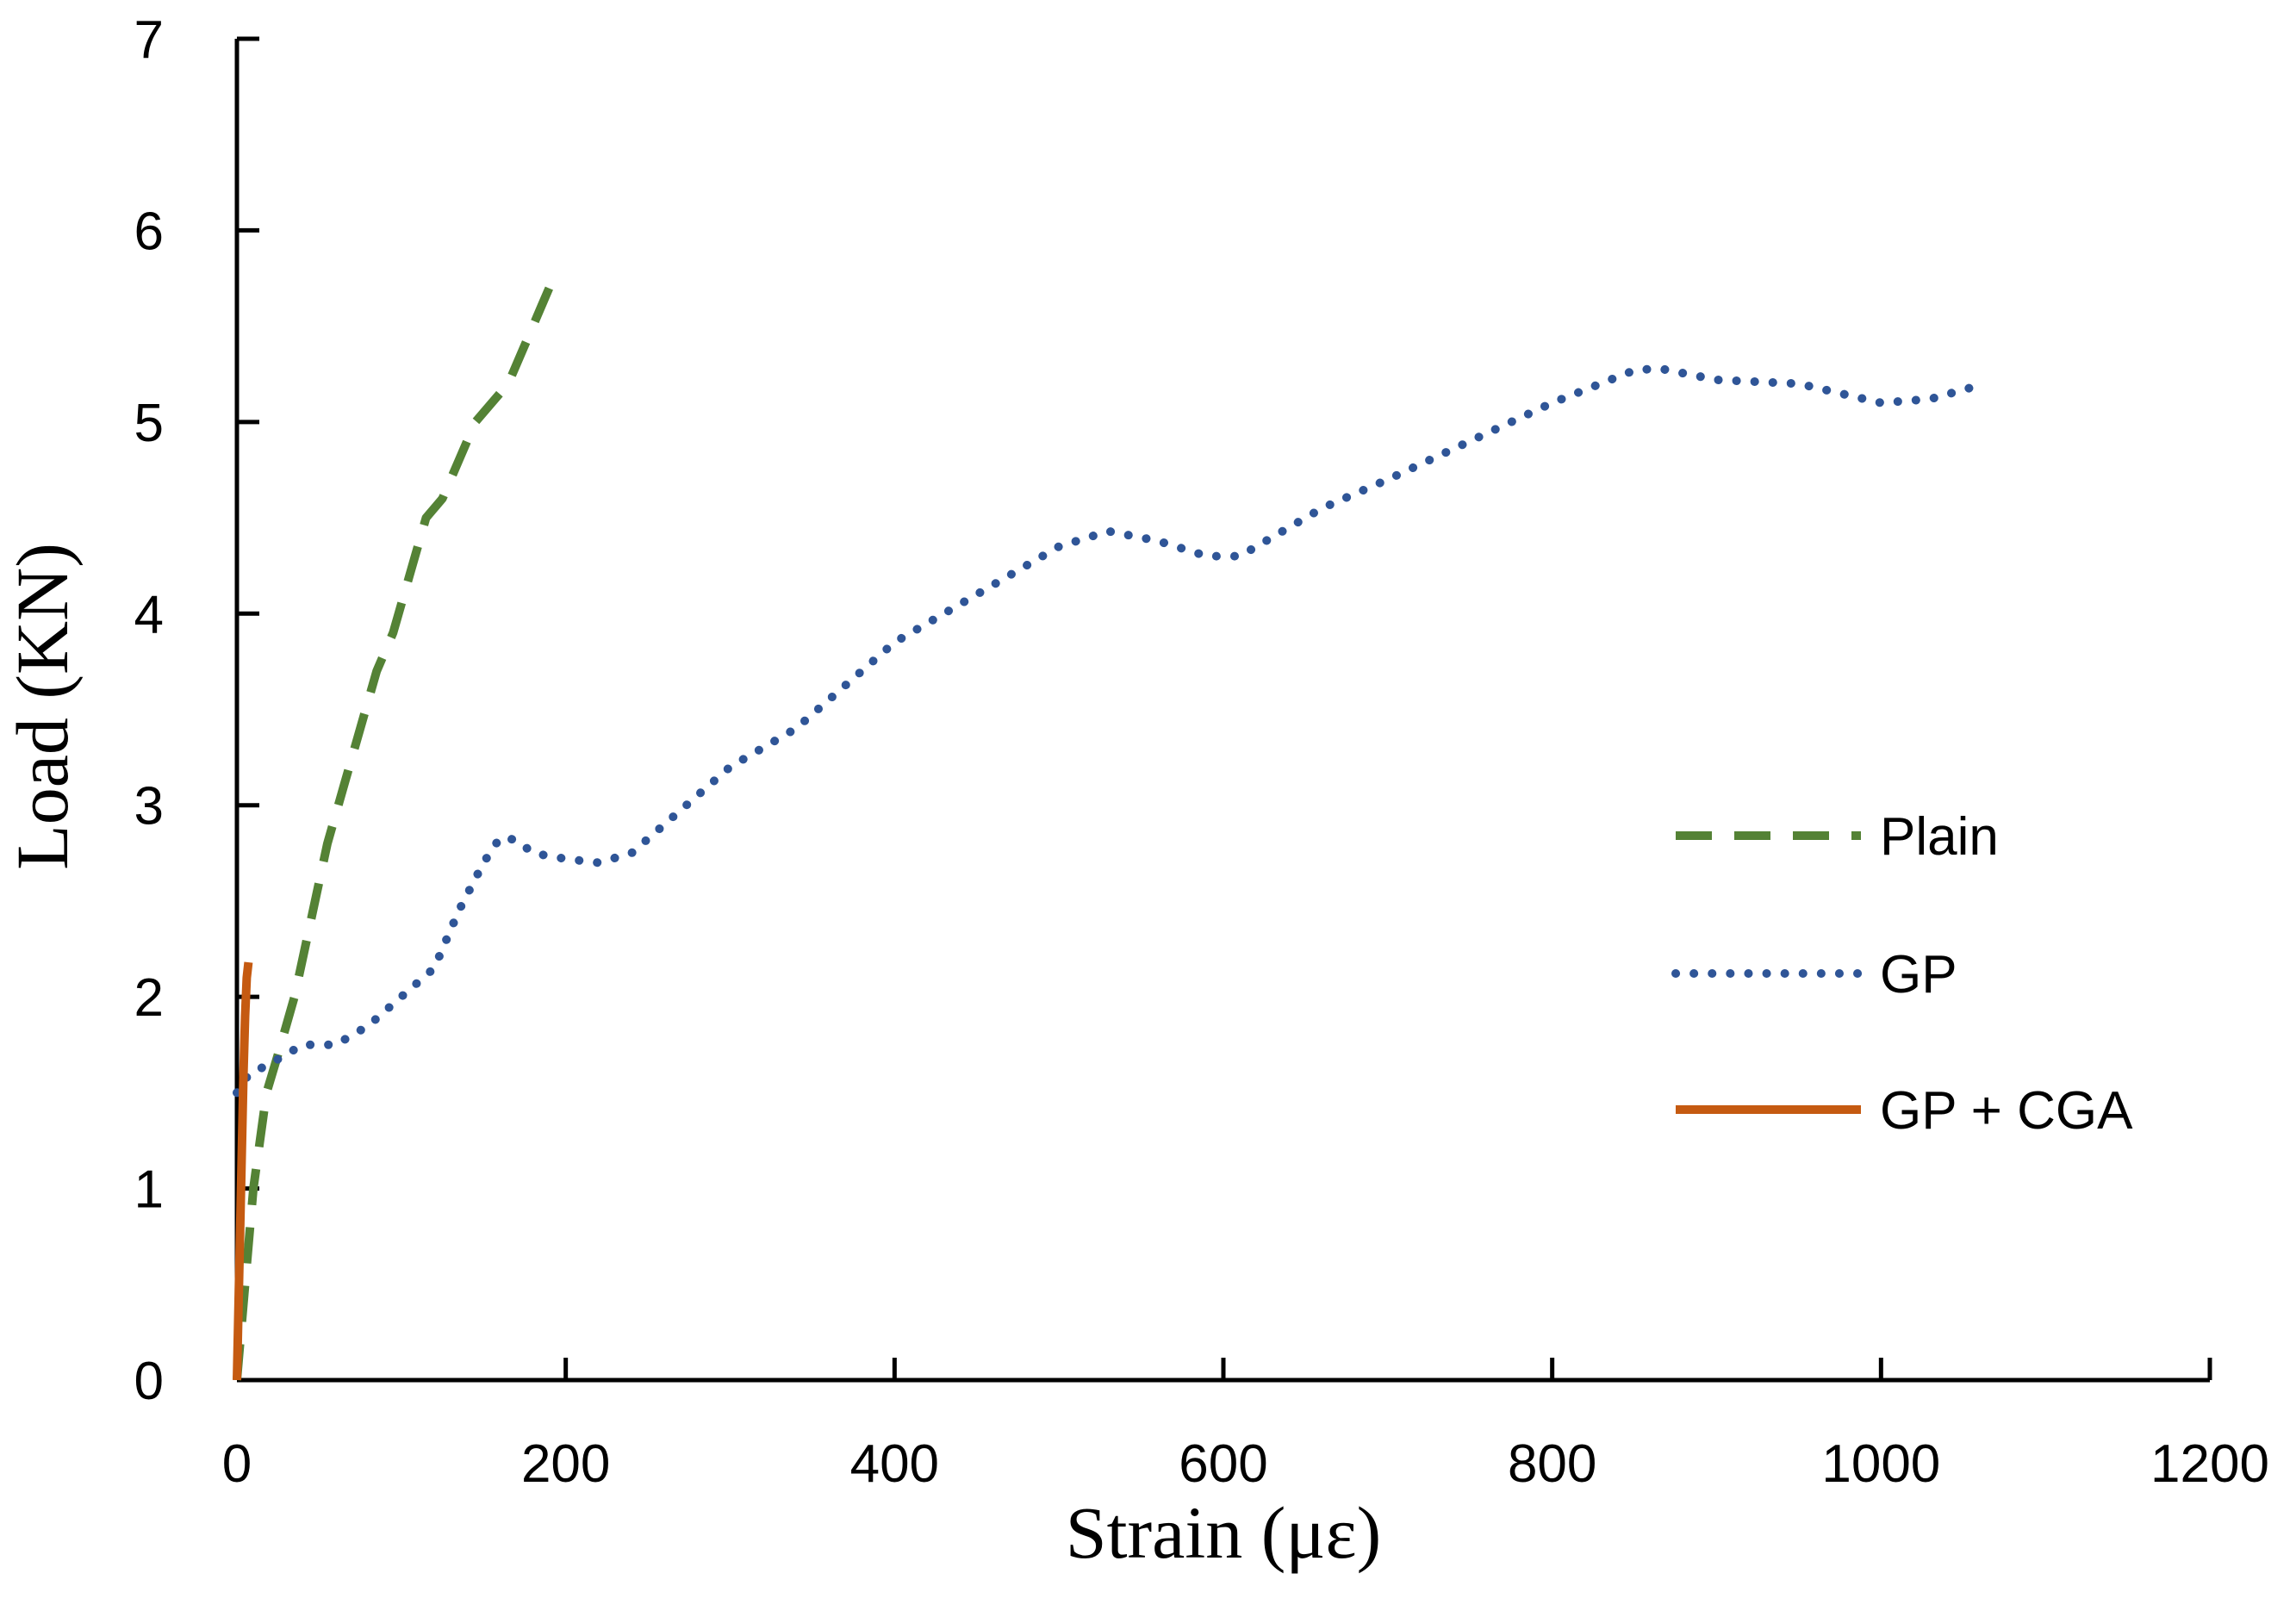  Describe the element at coordinates (1245, 1426) in the screenshot. I see `x-ticks: 0 200 400 600 800 1000 1200` at that location.